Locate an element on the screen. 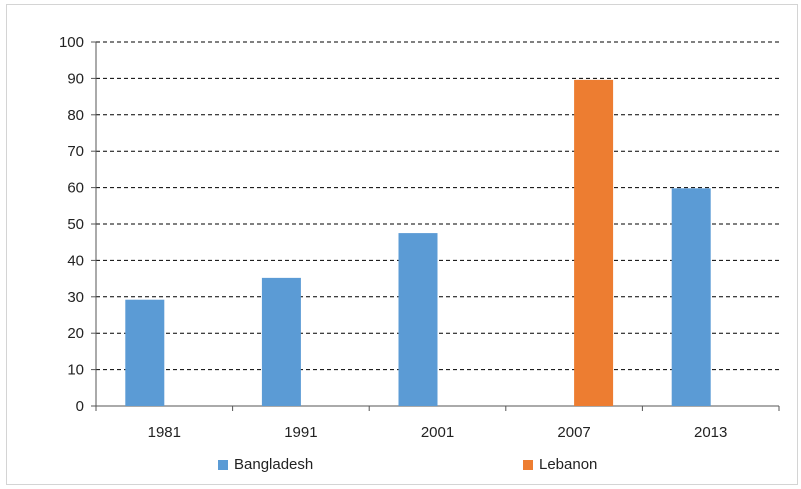  legend-label-bangladesh: Bangladesh is located at coordinates (274, 464).